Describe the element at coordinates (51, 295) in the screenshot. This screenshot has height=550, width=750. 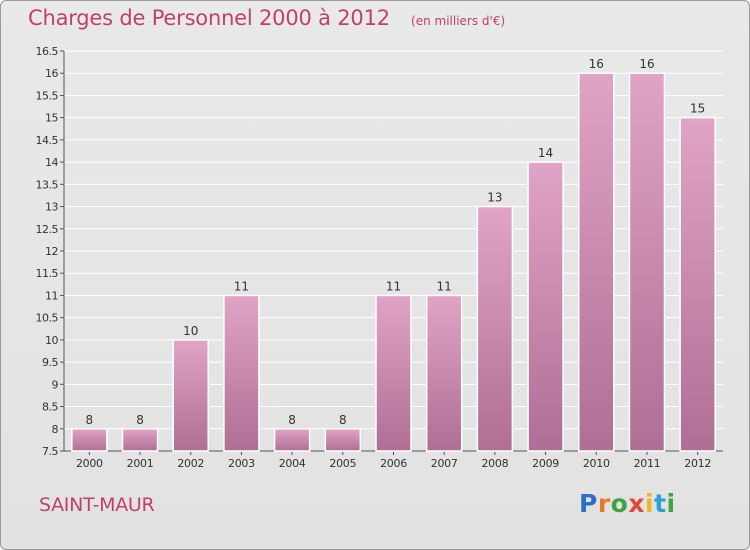
I see `y-tick-label: 11` at that location.